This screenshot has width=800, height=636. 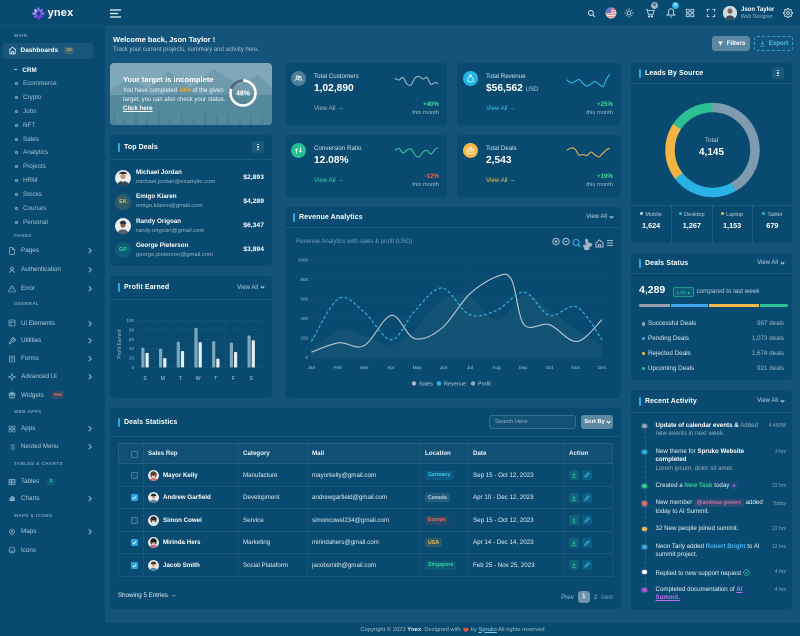 What do you see at coordinates (575, 368) in the screenshot?
I see `svg-text: Nov` at bounding box center [575, 368].